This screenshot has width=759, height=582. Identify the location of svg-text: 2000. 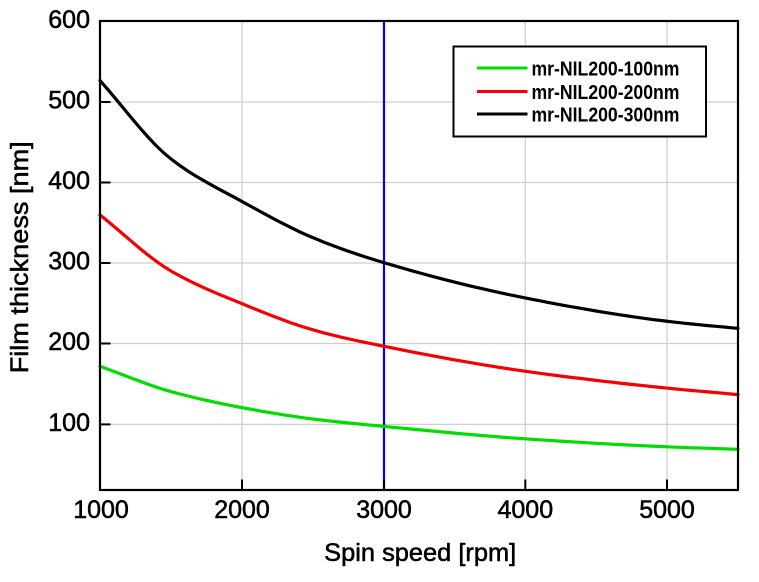
(242, 510).